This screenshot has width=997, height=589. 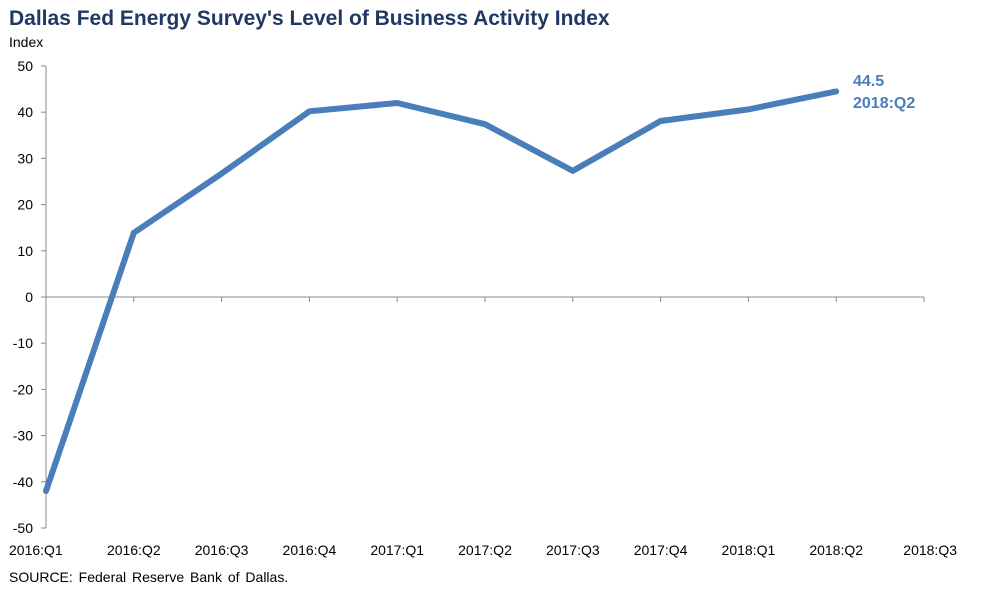 What do you see at coordinates (23, 343) in the screenshot?
I see `y-tick-label: -10` at bounding box center [23, 343].